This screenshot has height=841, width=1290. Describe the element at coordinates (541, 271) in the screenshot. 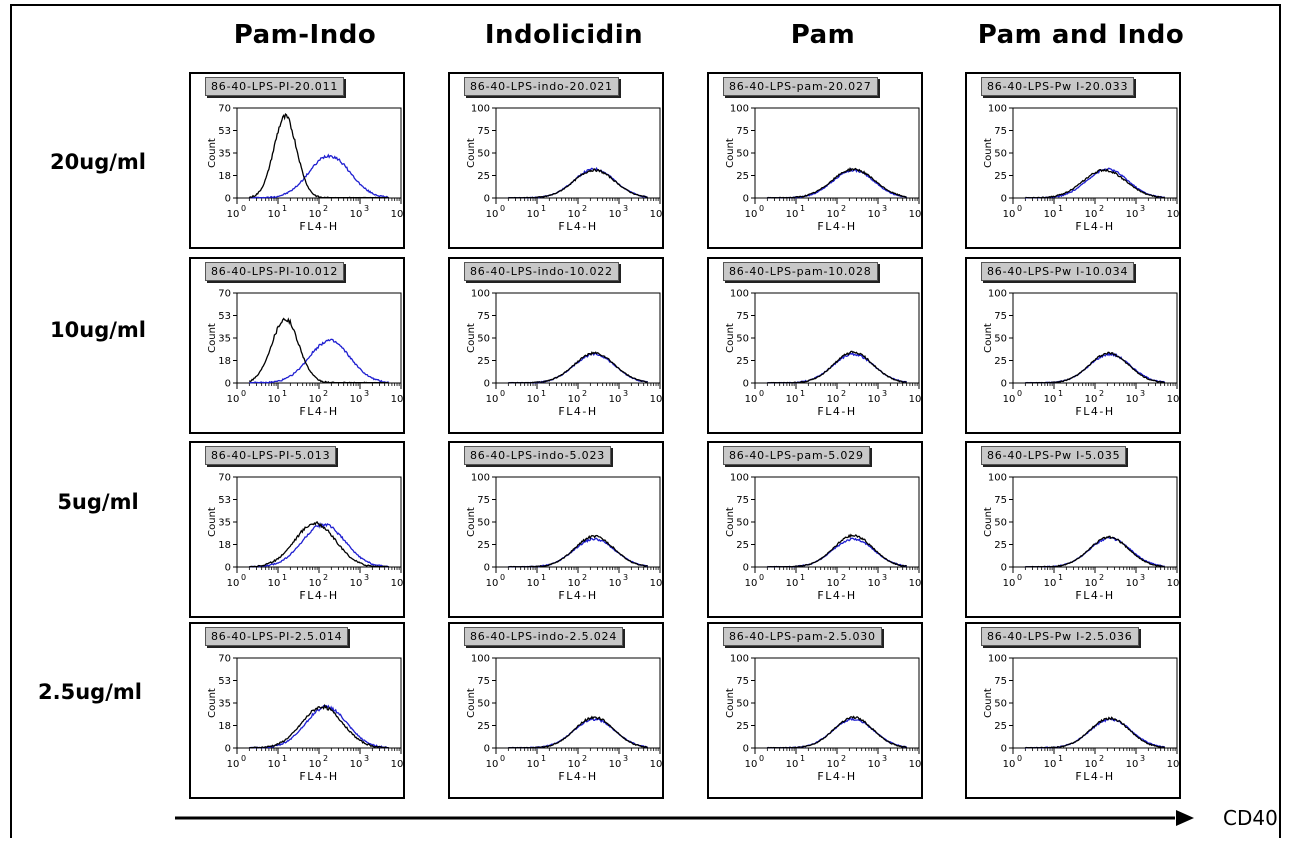

I see `sample-file-tag: 86-40-LPS-indo-10.022` at that location.